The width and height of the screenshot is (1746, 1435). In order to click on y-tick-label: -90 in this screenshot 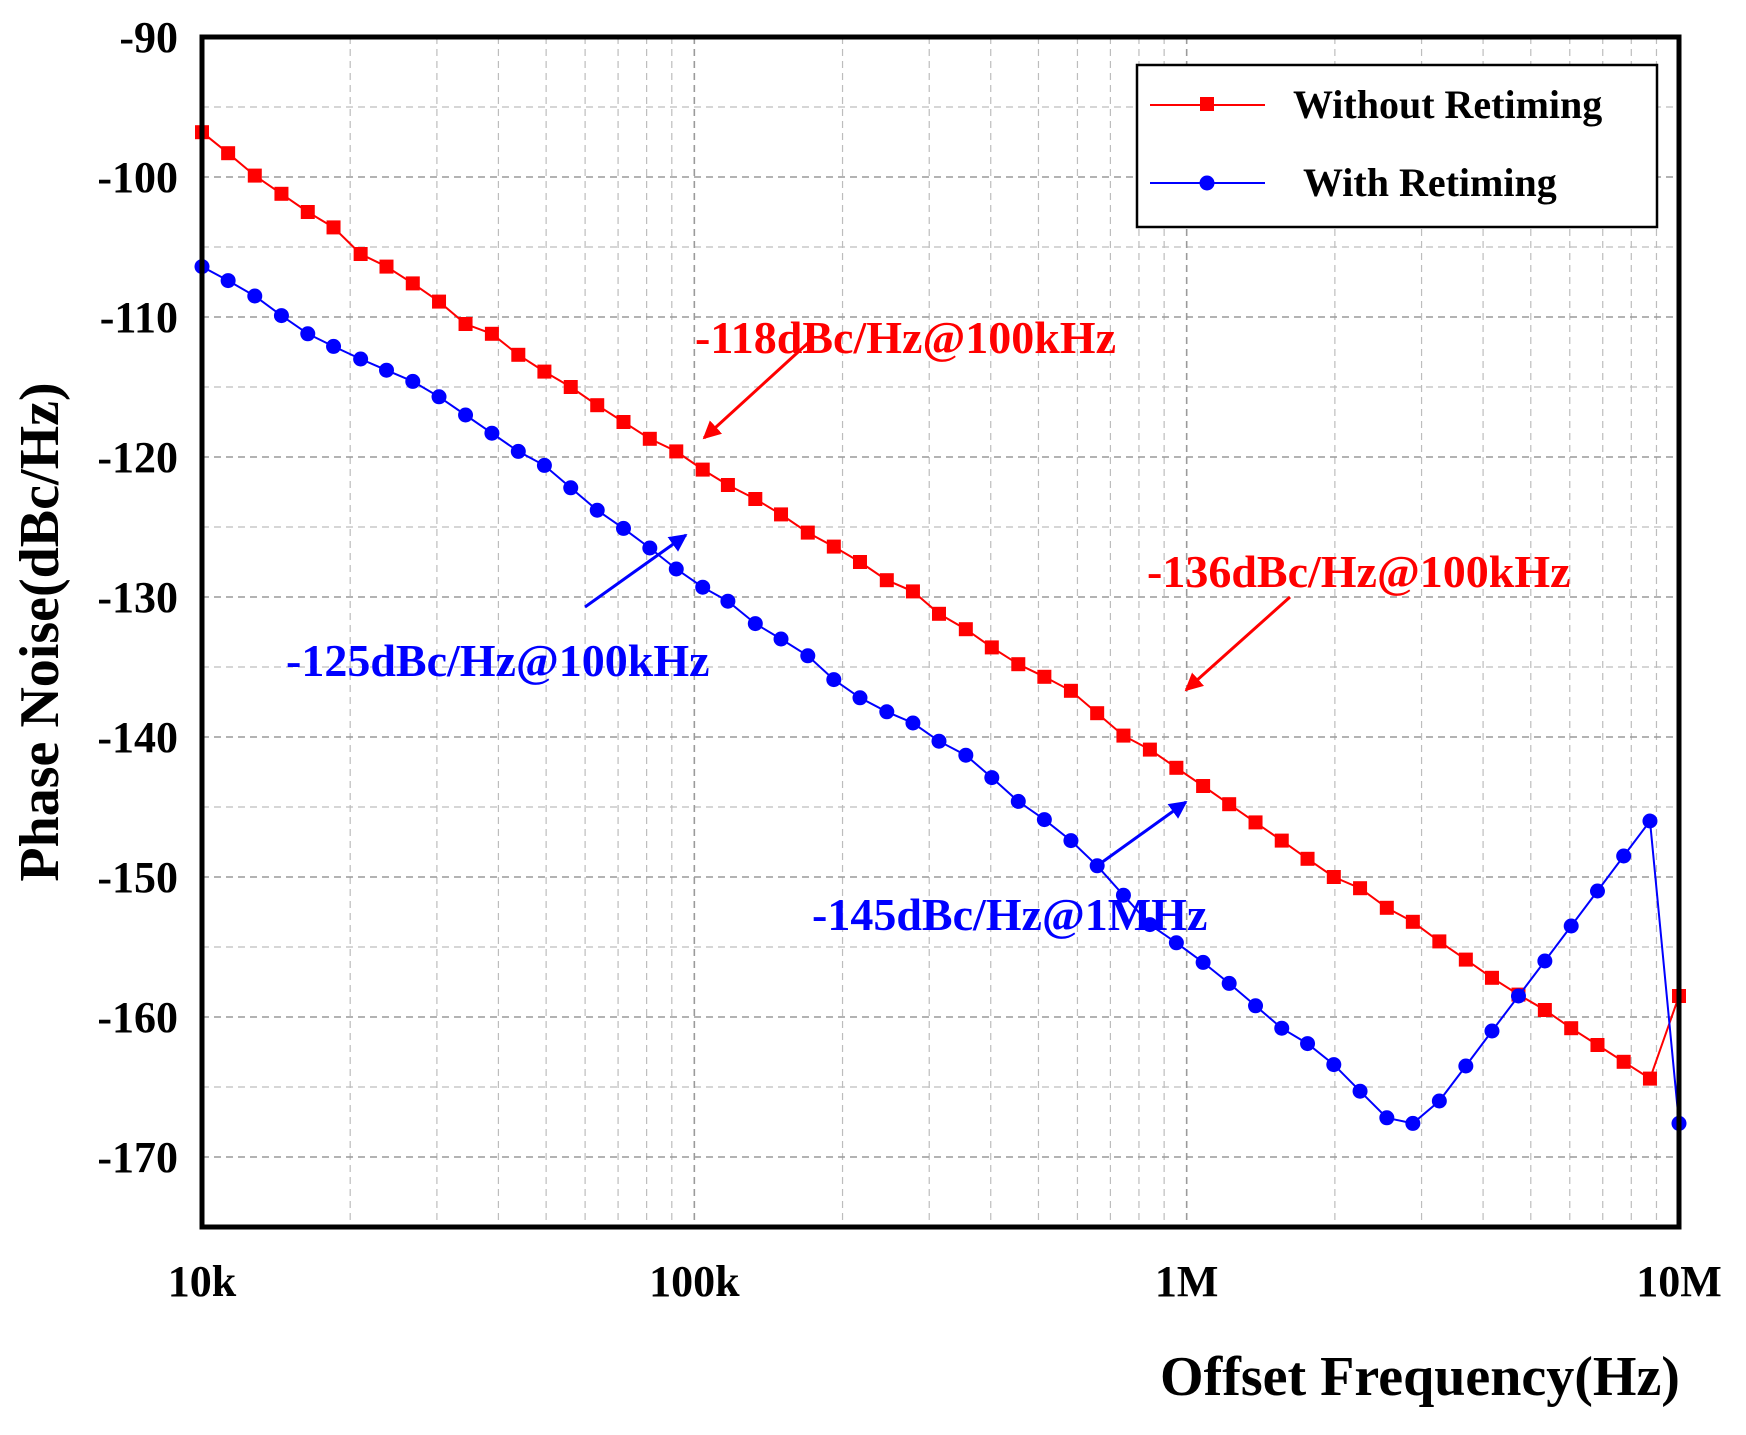, I will do `click(148, 37)`.